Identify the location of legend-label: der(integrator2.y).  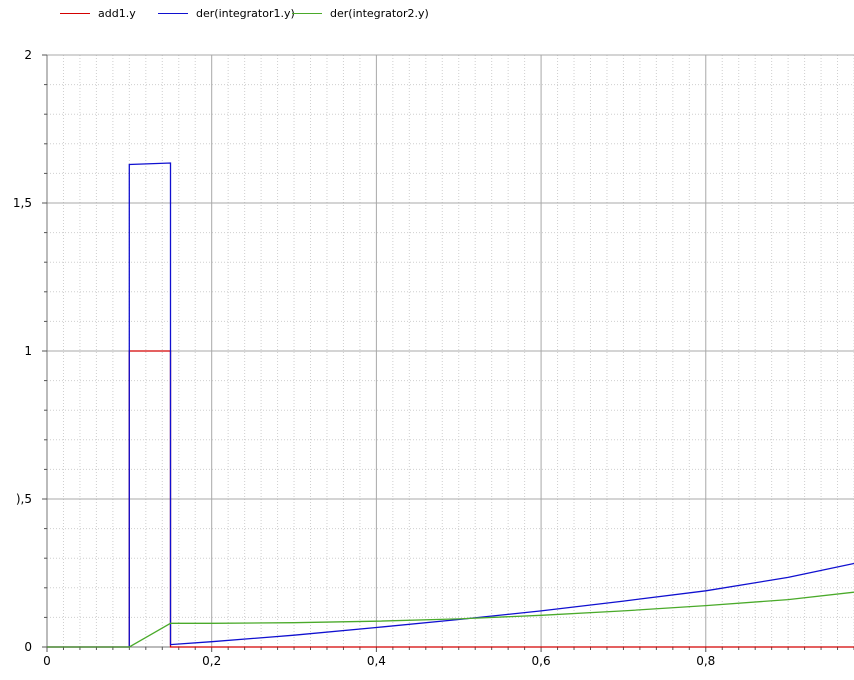
(379, 13).